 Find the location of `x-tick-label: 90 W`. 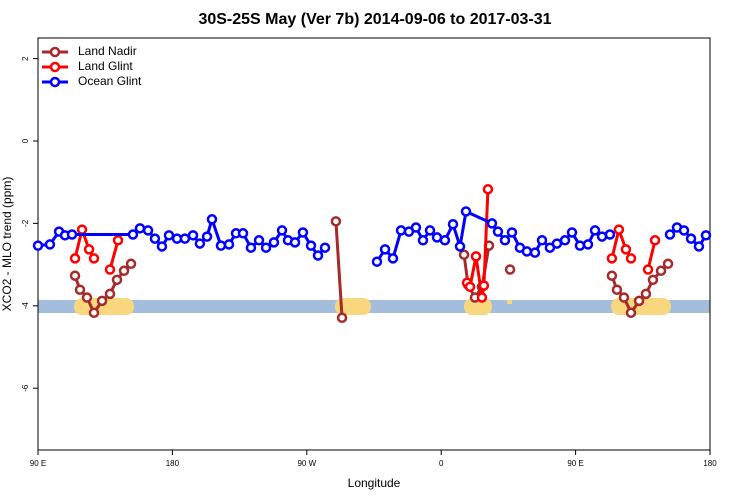

x-tick-label: 90 W is located at coordinates (306, 463).